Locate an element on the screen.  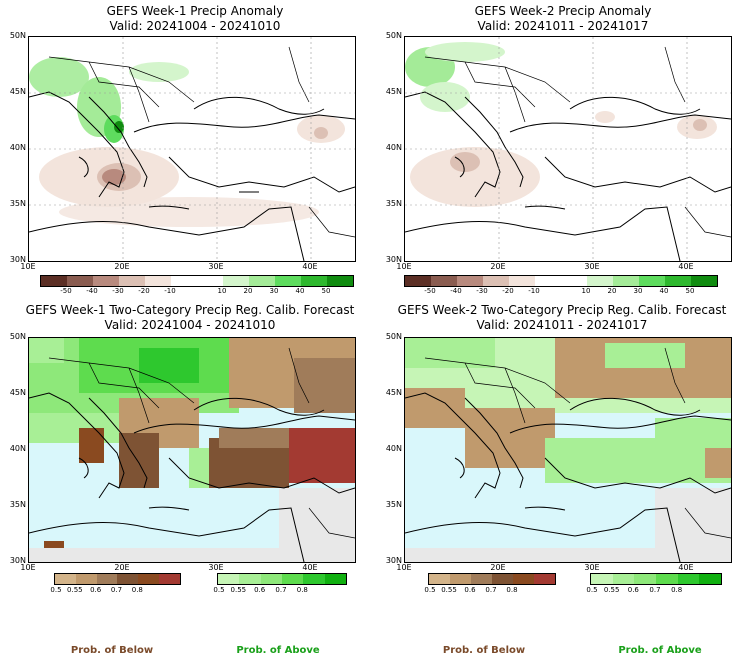
map-w2-probability is located at coordinates (568, 450).